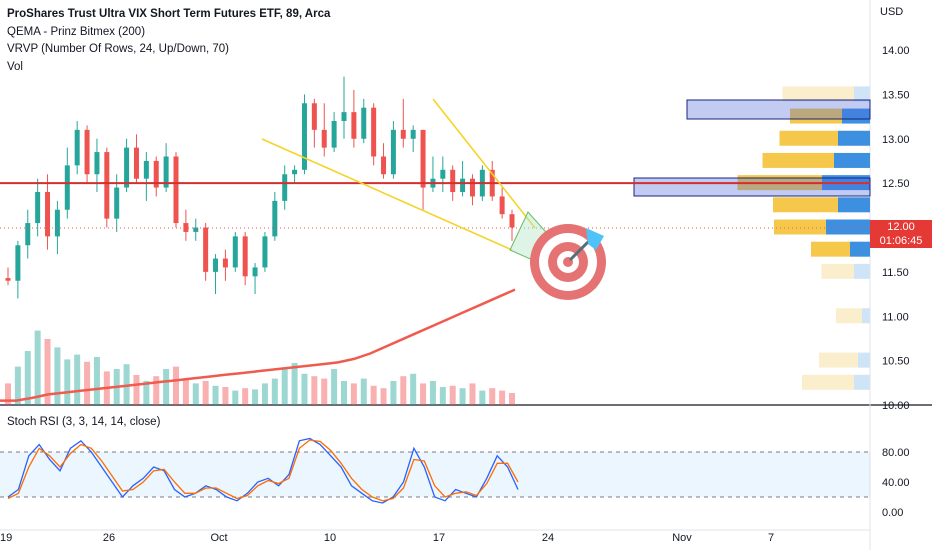 Image resolution: width=932 pixels, height=550 pixels. Describe the element at coordinates (682, 538) in the screenshot. I see `time-tick-label: Nov` at that location.